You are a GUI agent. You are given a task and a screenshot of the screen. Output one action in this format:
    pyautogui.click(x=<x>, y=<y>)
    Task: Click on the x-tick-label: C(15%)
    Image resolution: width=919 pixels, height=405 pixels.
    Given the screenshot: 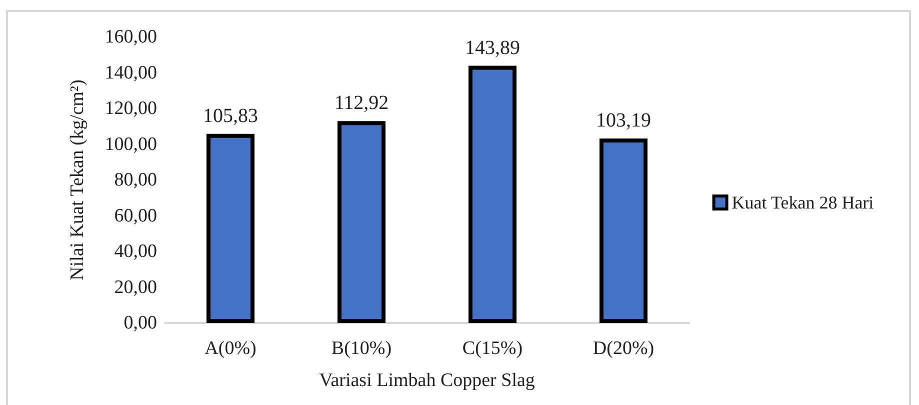 What is the action you would take?
    pyautogui.click(x=492, y=348)
    